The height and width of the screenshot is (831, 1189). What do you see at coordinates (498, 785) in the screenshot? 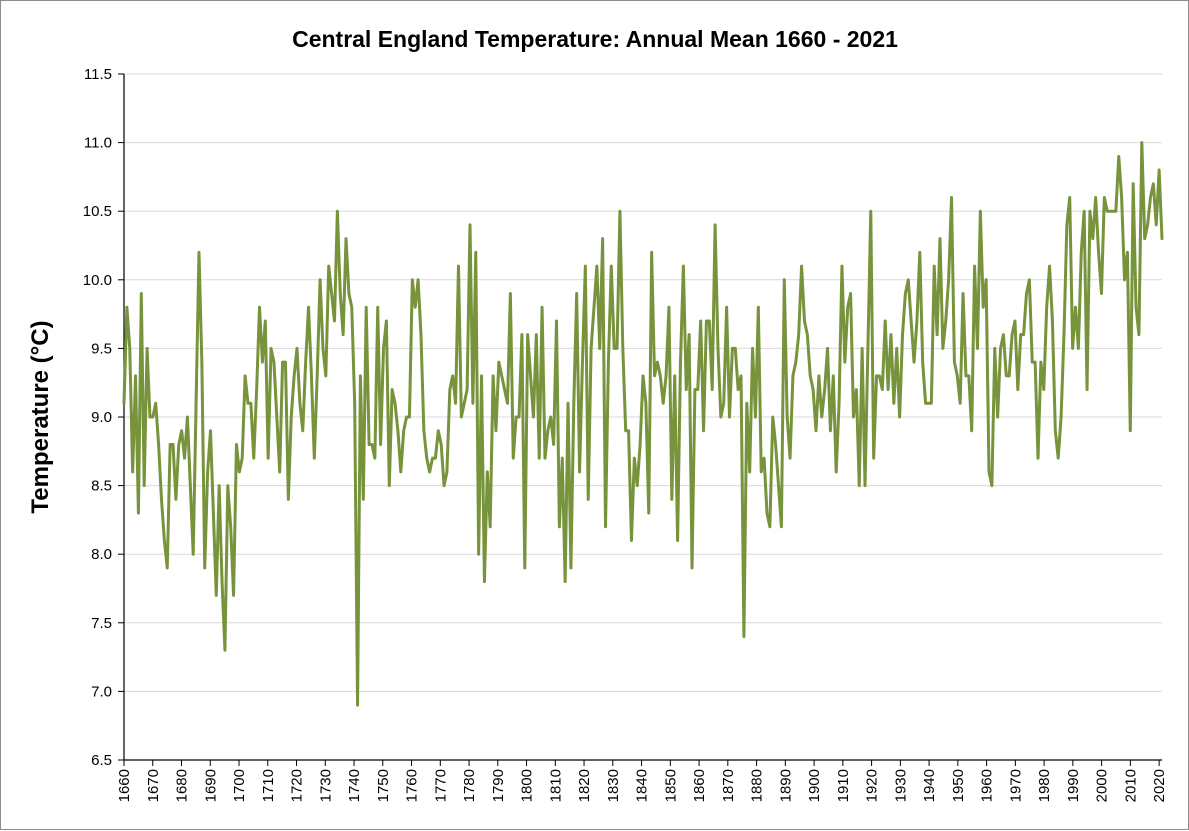
I see `x-tick-label: 1790` at bounding box center [498, 785].